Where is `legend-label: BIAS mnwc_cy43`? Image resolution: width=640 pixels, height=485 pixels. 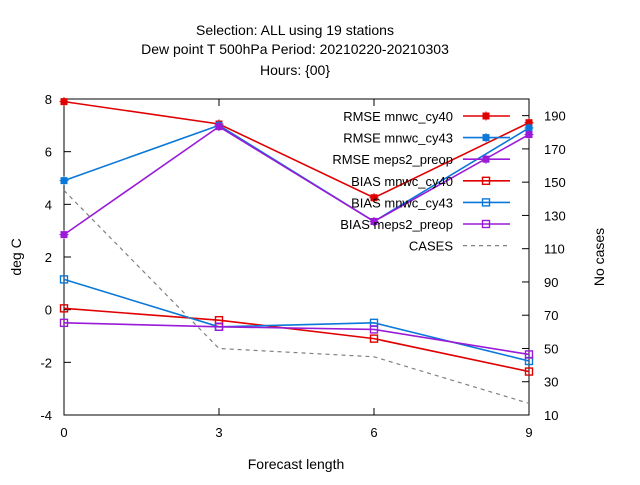
legend-label: BIAS mnwc_cy43 is located at coordinates (402, 202).